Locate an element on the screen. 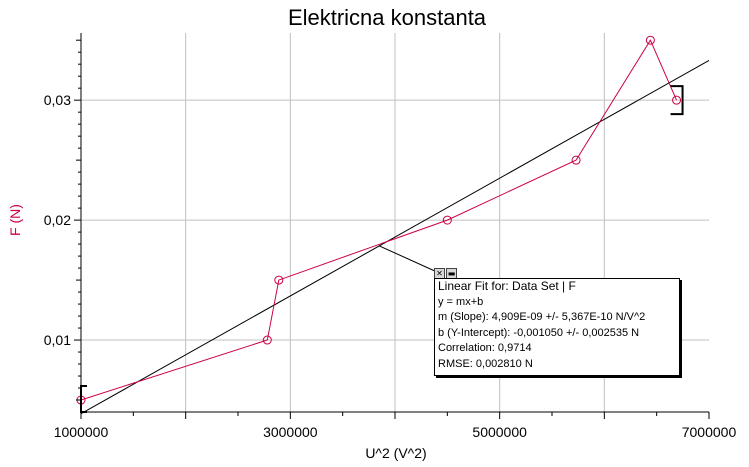 Image resolution: width=749 pixels, height=467 pixels. right-range-bracket is located at coordinates (677, 100).